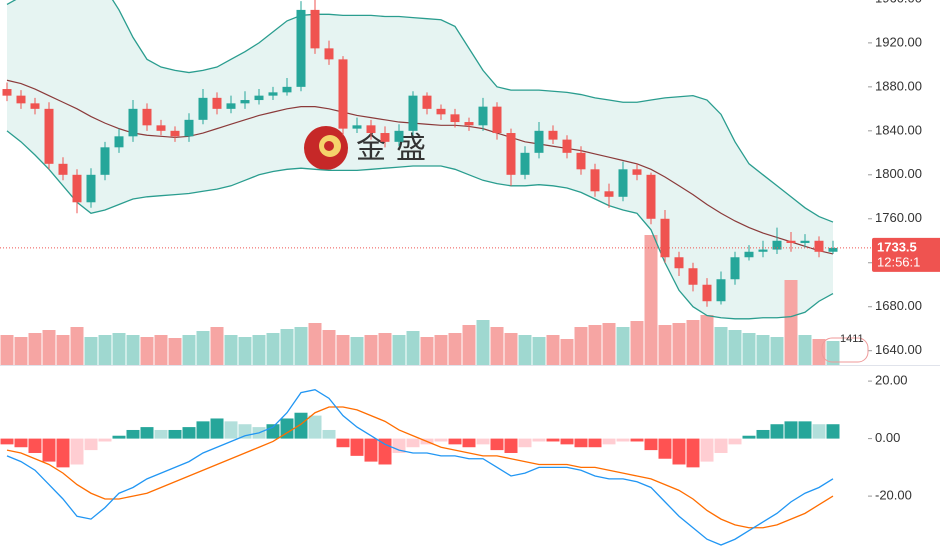 The height and width of the screenshot is (547, 940). I want to click on y-tick-label: 1920.00, so click(898, 41).